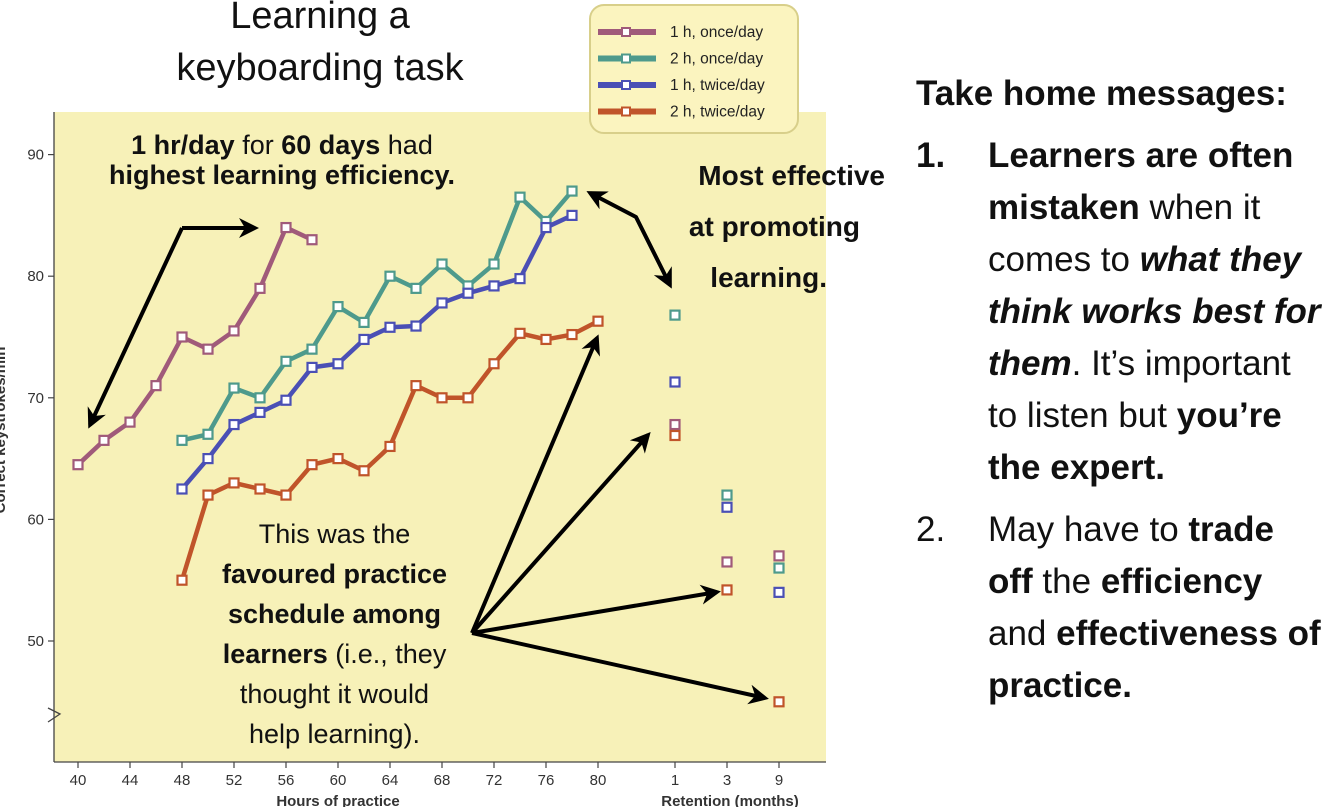 The image size is (1334, 807). Describe the element at coordinates (234, 780) in the screenshot. I see `x-tick-label: 52` at that location.